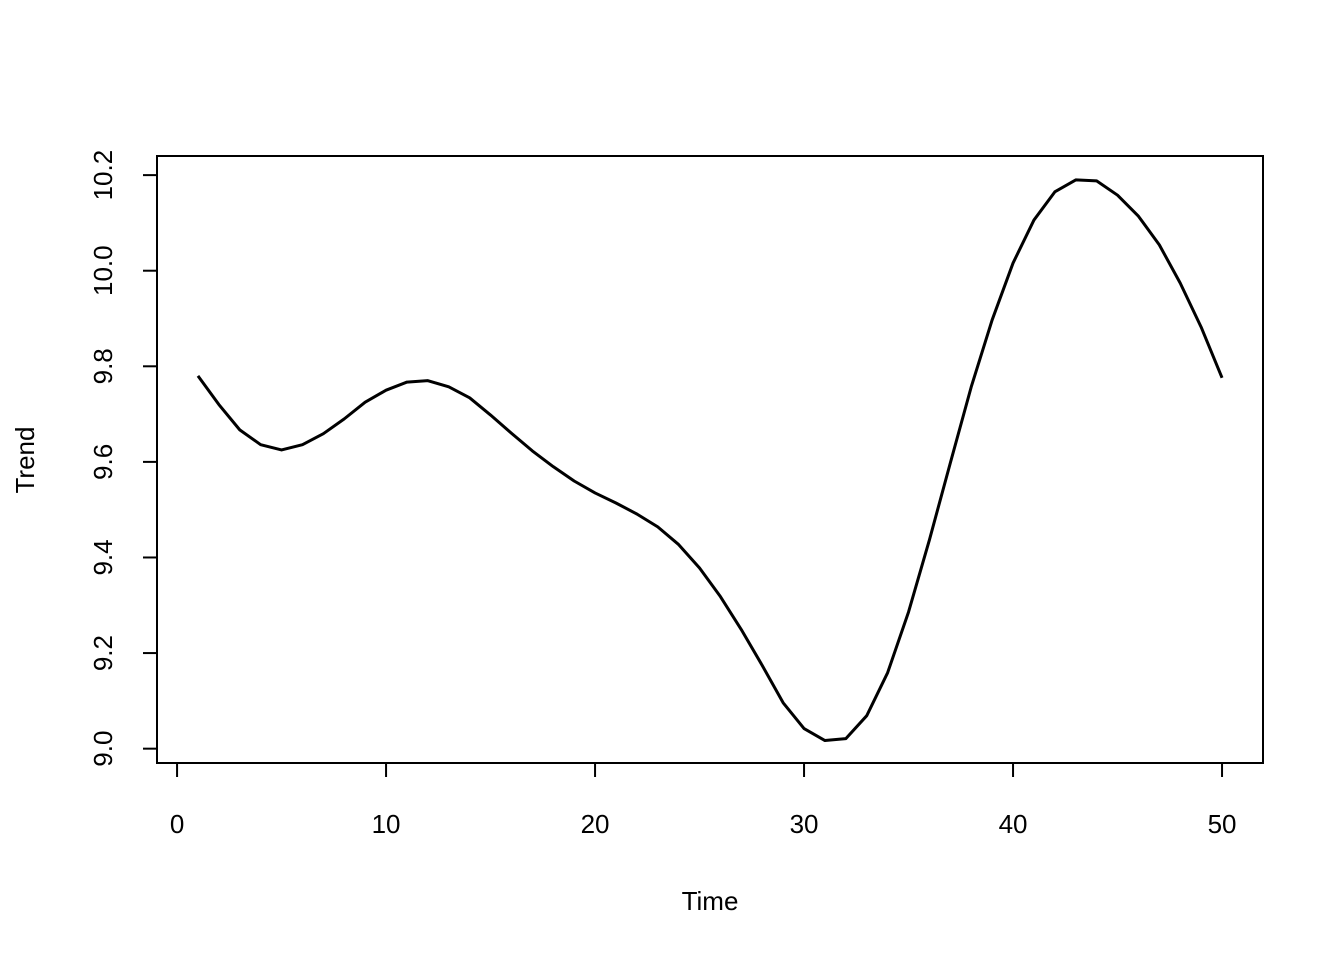 The image size is (1344, 960). What do you see at coordinates (595, 824) in the screenshot?
I see `x-tick-label: 20` at bounding box center [595, 824].